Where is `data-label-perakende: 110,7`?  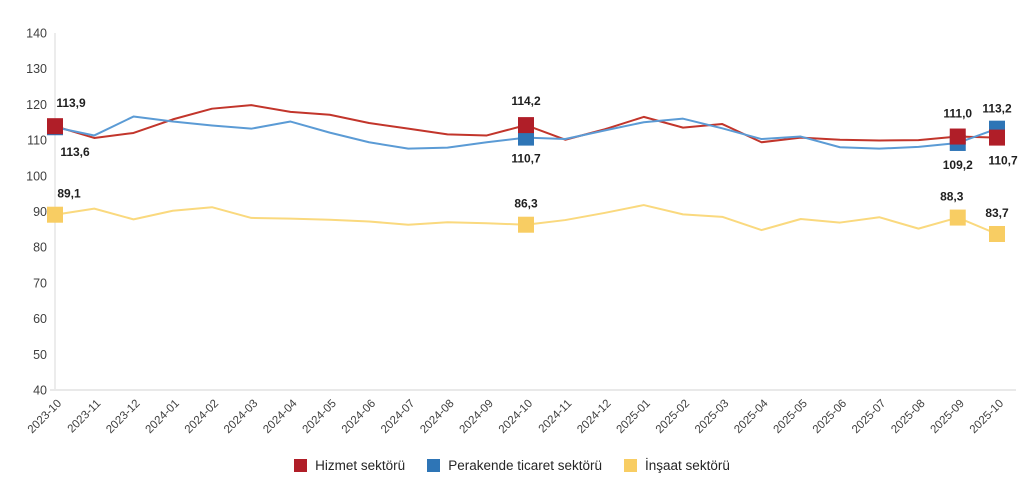 data-label-perakende: 110,7 is located at coordinates (526, 159).